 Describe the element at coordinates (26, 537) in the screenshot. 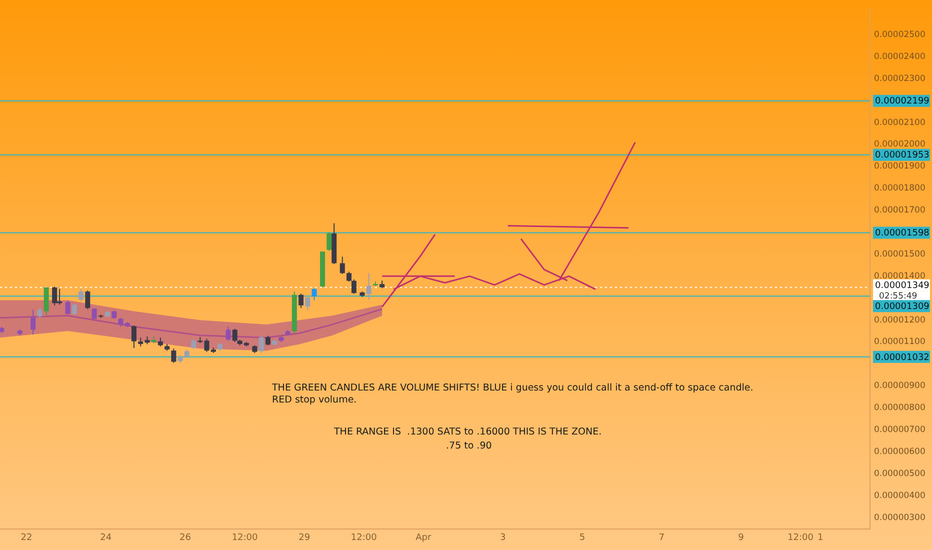

I see `x-tick-label: 22` at that location.